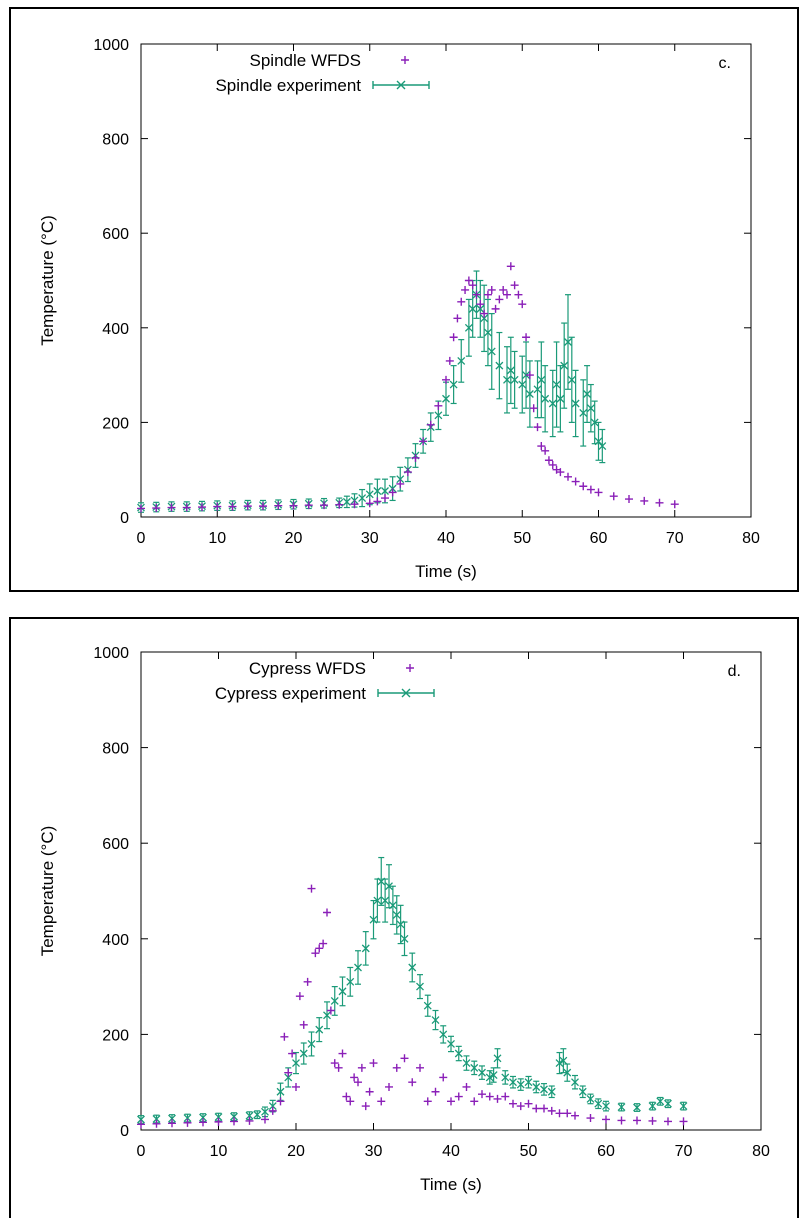 The image size is (799, 1218). I want to click on wfds-series, so click(408, 387).